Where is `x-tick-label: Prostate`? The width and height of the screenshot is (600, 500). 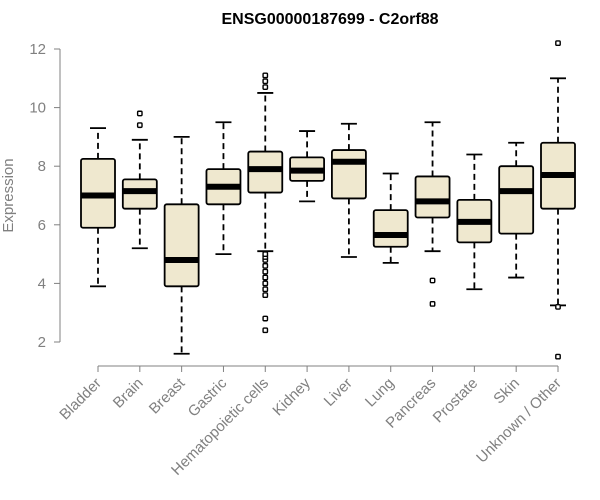
x-tick-label: Prostate is located at coordinates (456, 401).